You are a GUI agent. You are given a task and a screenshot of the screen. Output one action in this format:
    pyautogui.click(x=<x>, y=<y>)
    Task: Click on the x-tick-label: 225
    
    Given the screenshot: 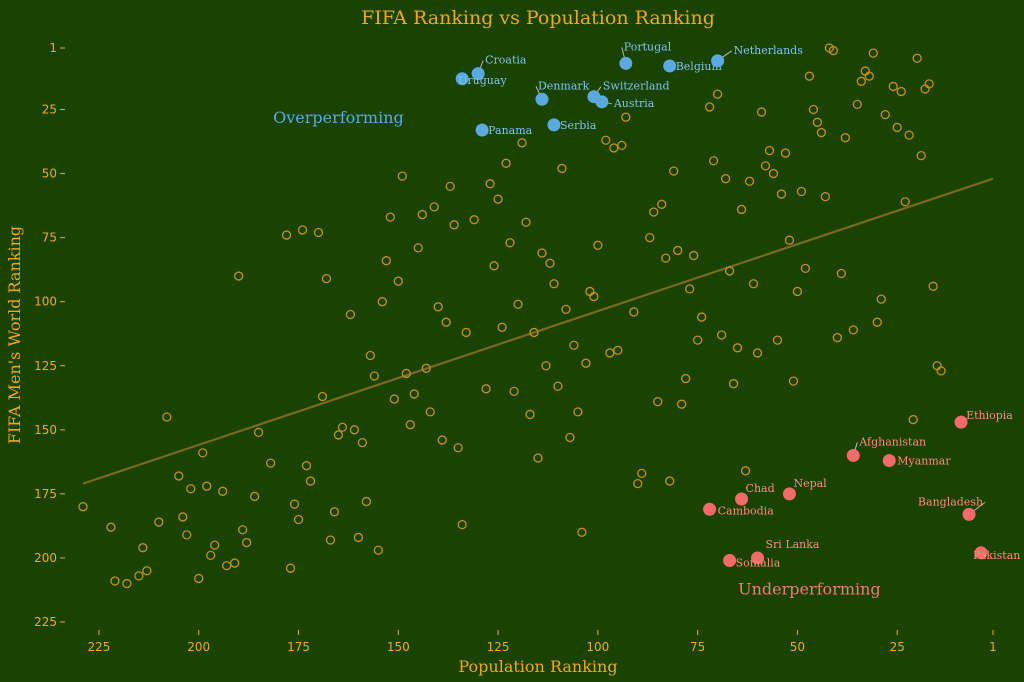 What is the action you would take?
    pyautogui.click(x=99, y=647)
    